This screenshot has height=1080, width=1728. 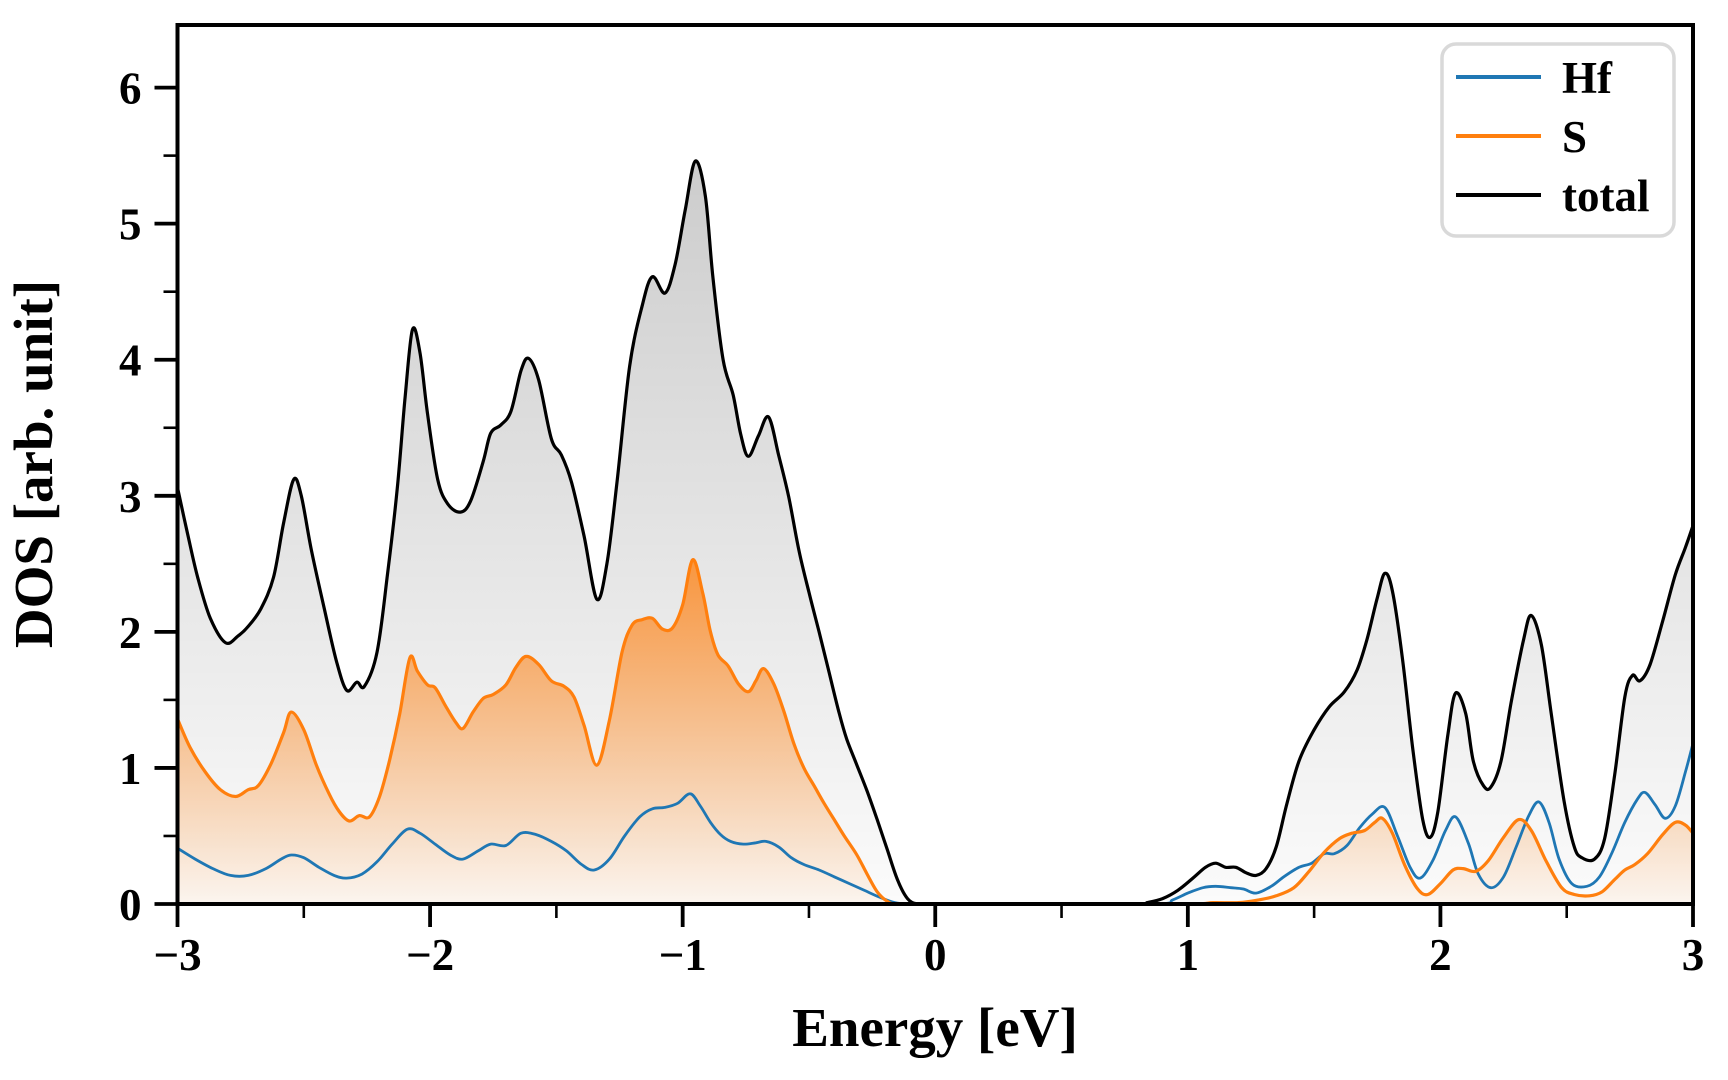 What do you see at coordinates (130, 89) in the screenshot?
I see `y-tick-label: 6` at bounding box center [130, 89].